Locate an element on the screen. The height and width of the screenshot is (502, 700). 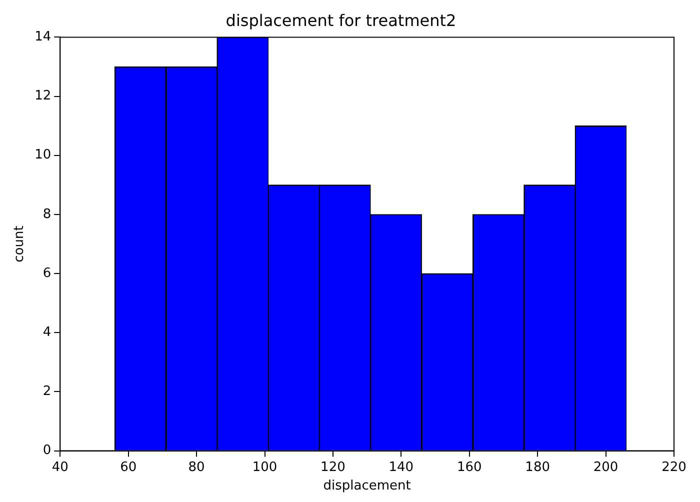
y-tick-label: 12 is located at coordinates (43, 96).